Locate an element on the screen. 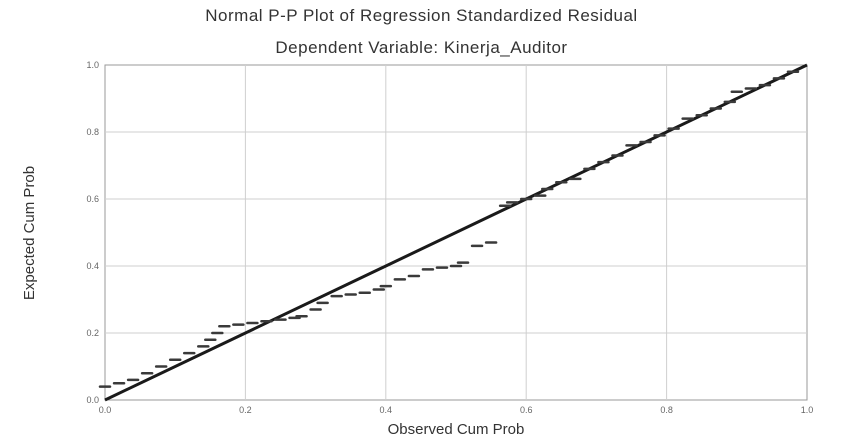 The height and width of the screenshot is (441, 843). x-tick-label: 0.4 is located at coordinates (386, 410).